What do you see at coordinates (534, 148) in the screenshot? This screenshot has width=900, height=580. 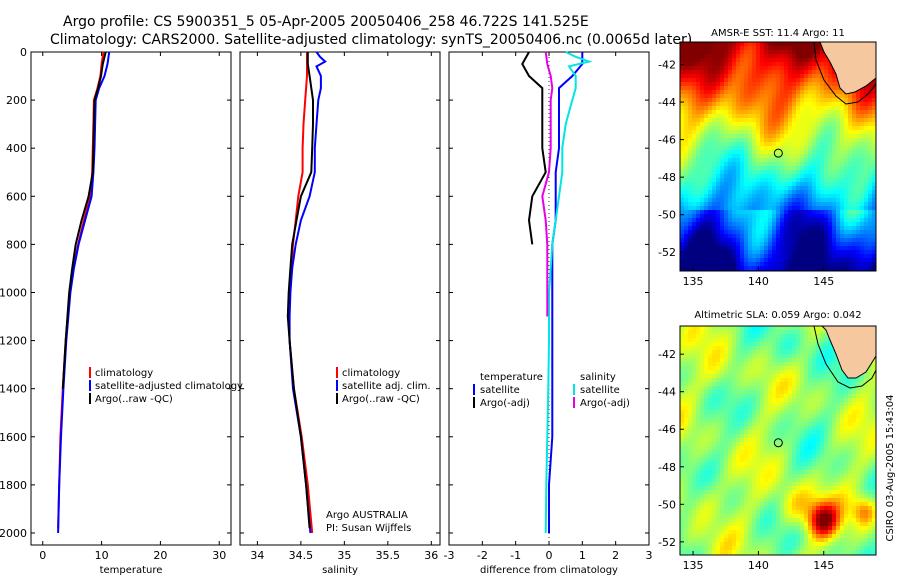 I see `series-line` at bounding box center [534, 148].